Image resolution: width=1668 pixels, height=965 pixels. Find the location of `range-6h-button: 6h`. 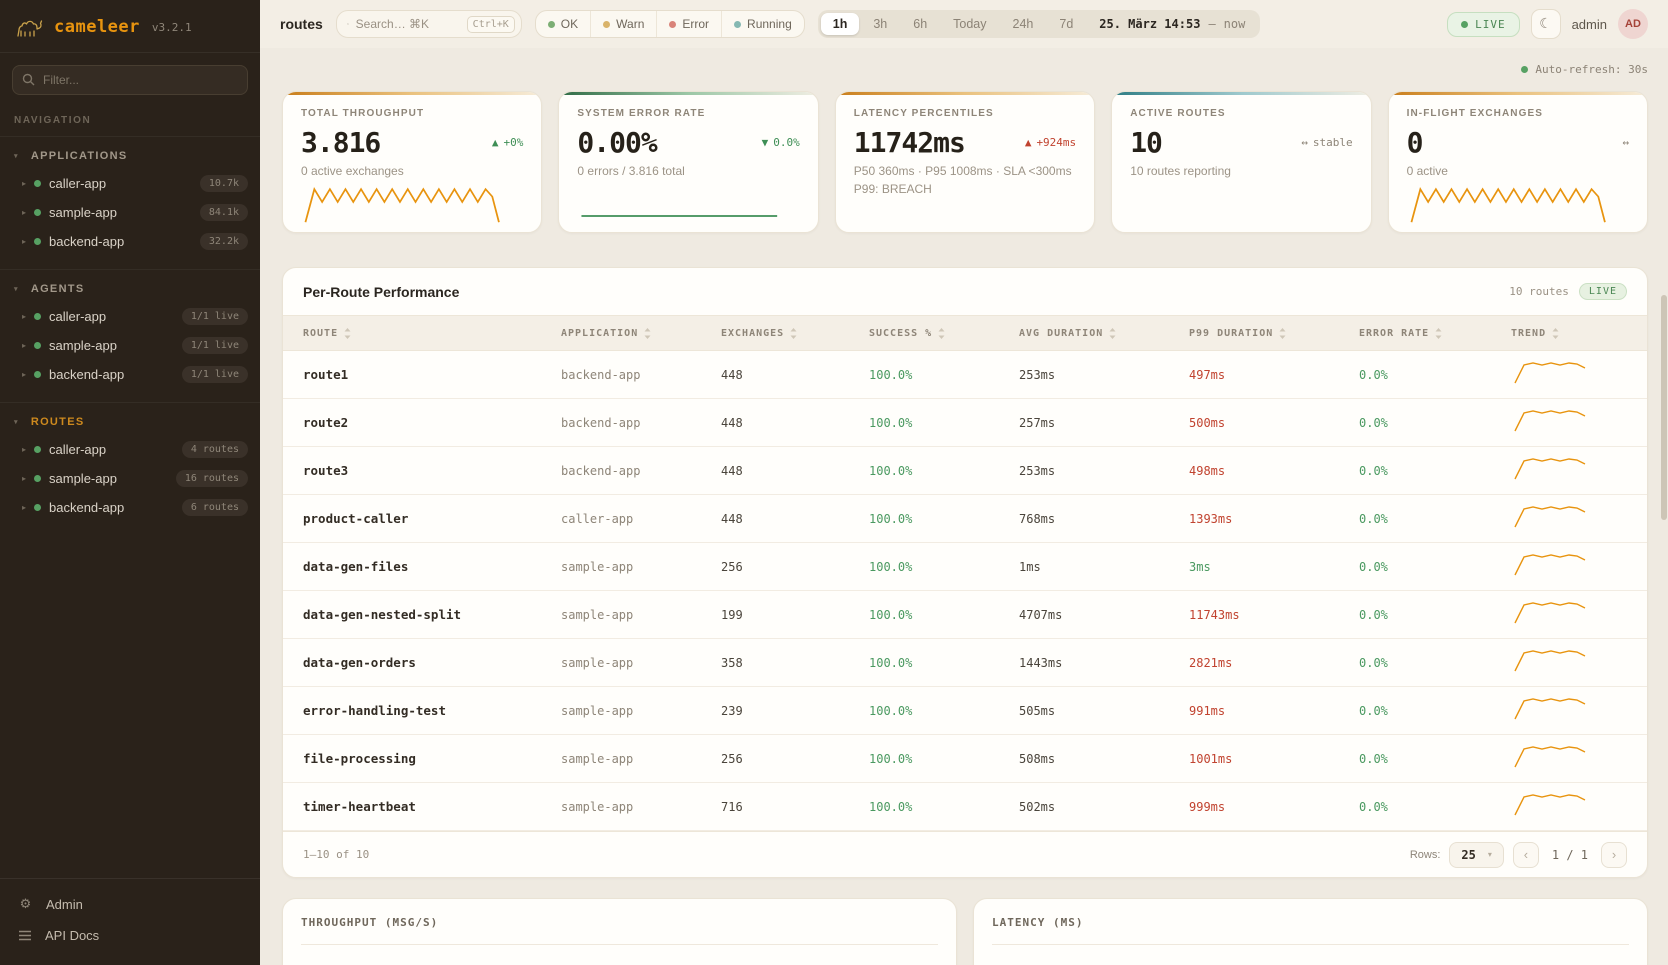

range-6h-button: 6h is located at coordinates (920, 24).